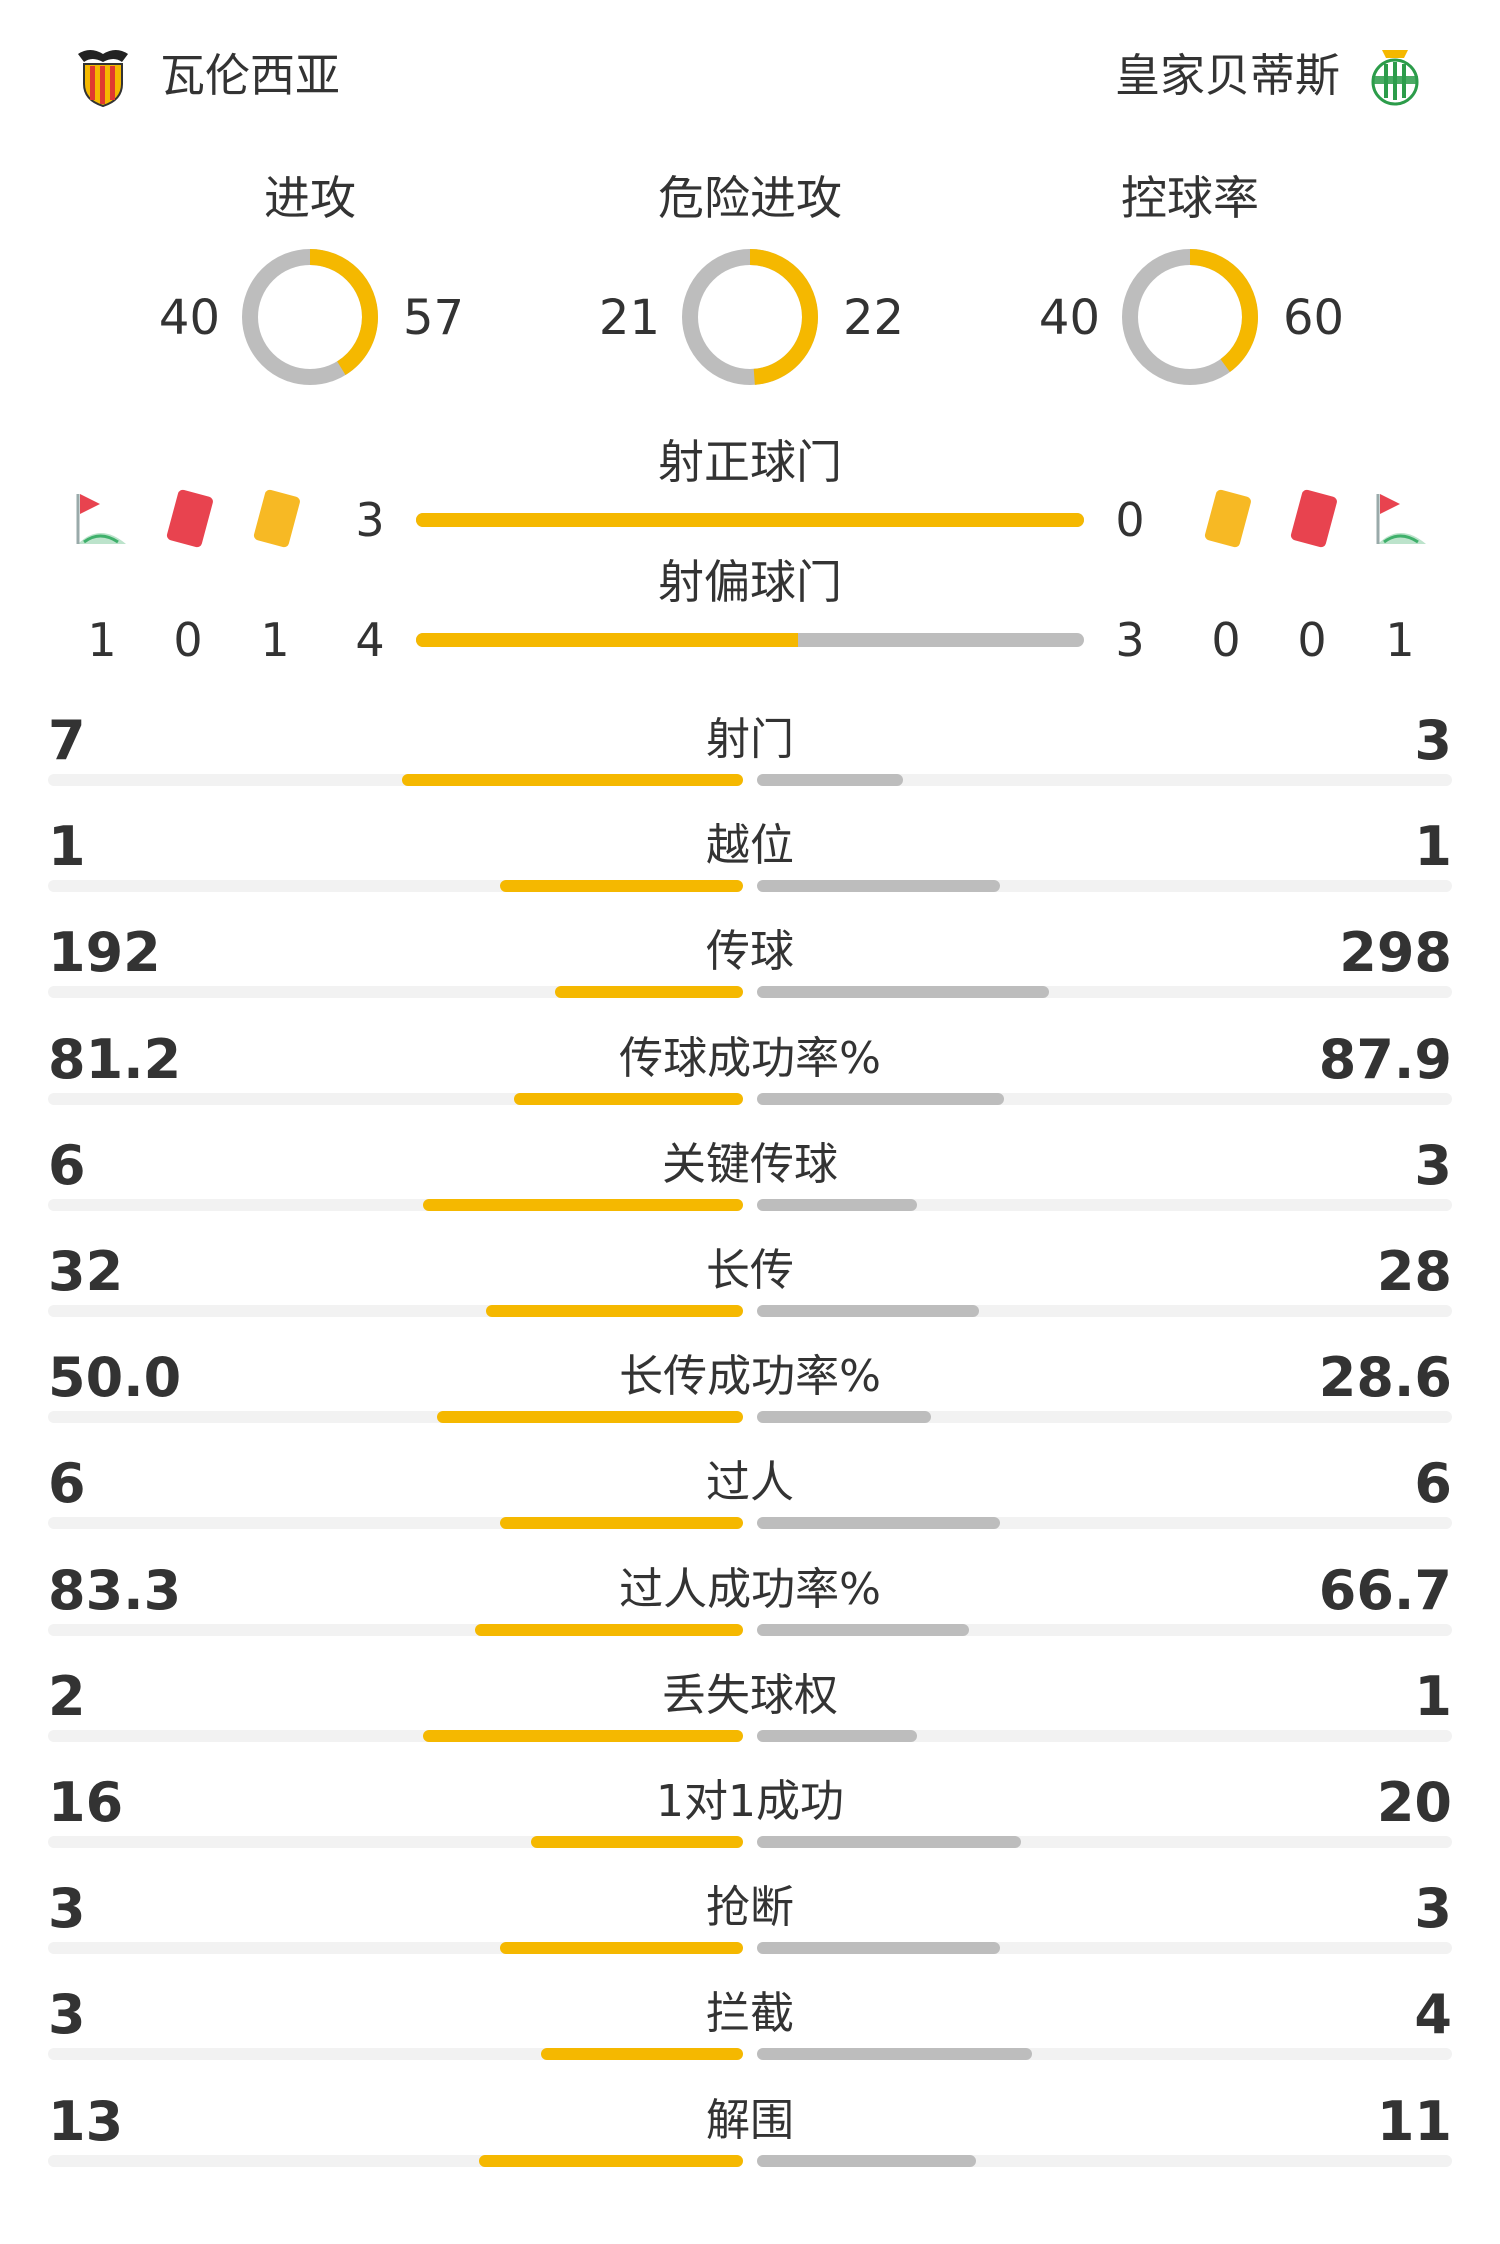 Image resolution: width=1500 pixels, height=2244 pixels. I want to click on stat-away-value: 6, so click(1433, 1484).